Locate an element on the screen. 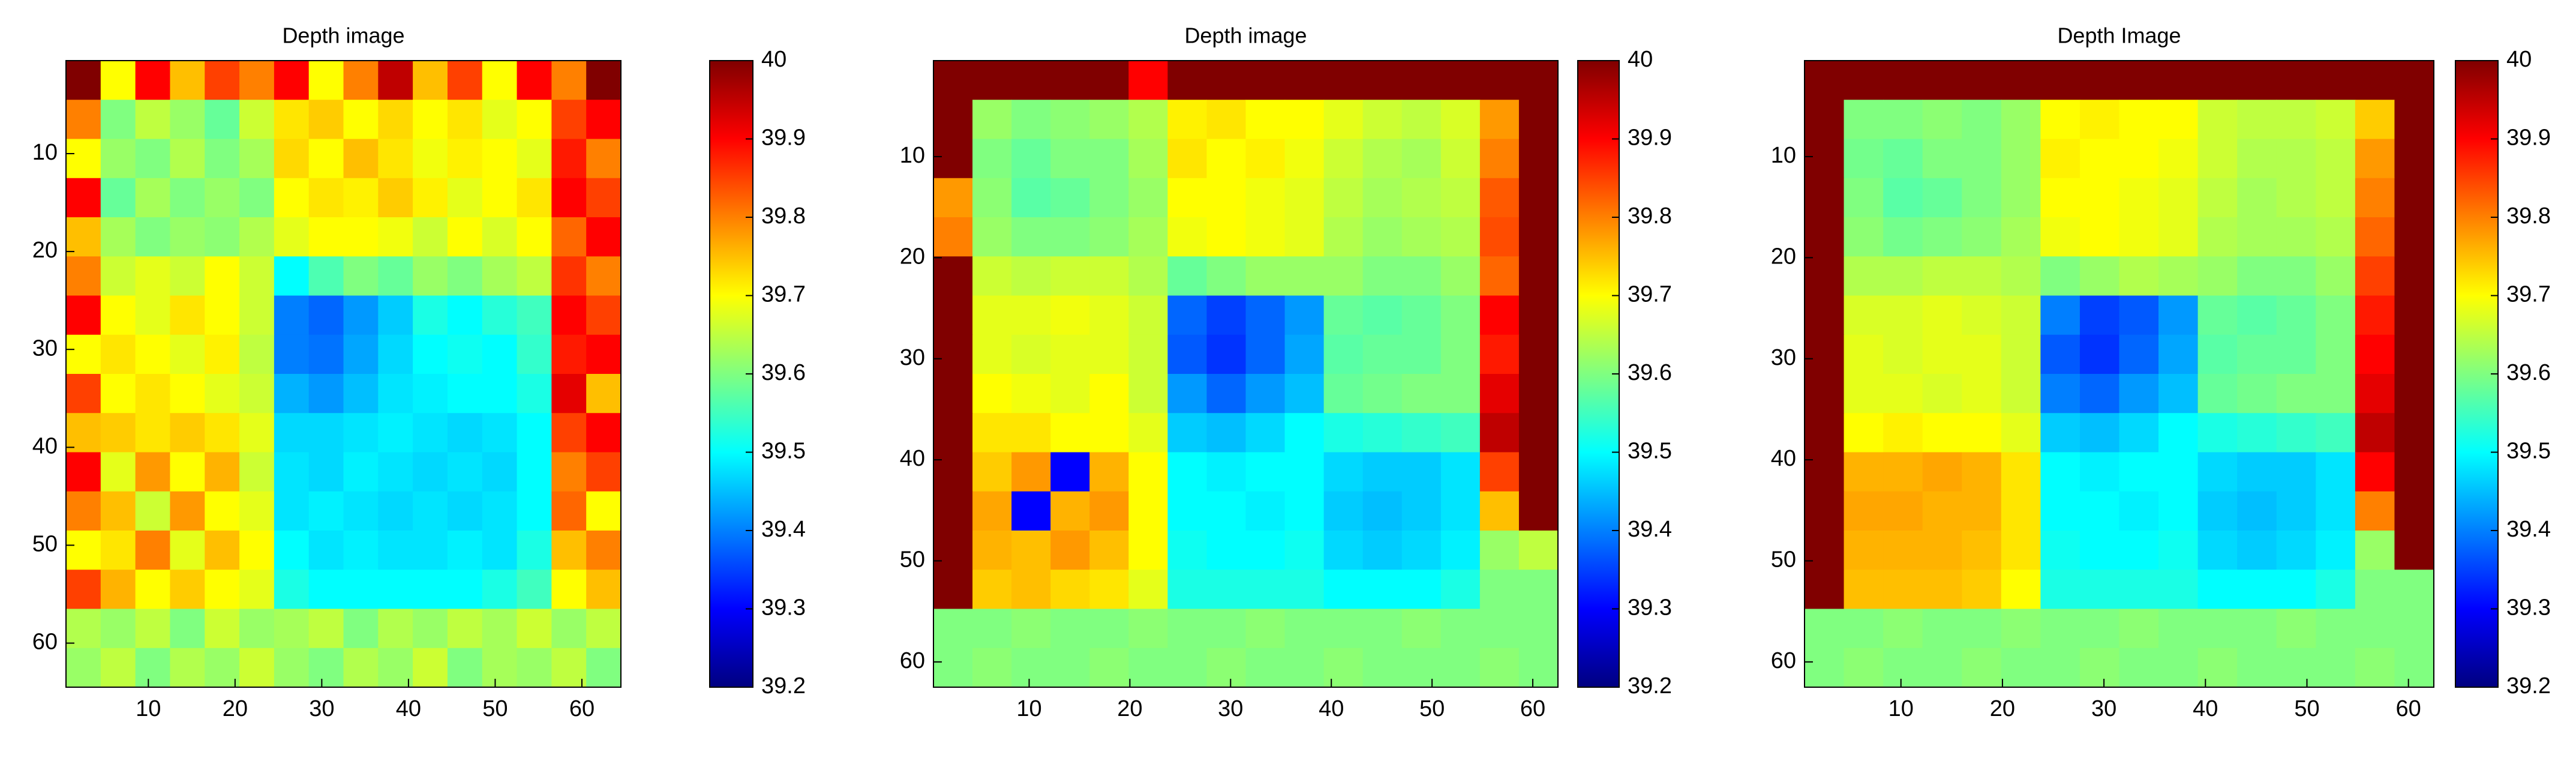  x-tick-label: 10 is located at coordinates (148, 708).